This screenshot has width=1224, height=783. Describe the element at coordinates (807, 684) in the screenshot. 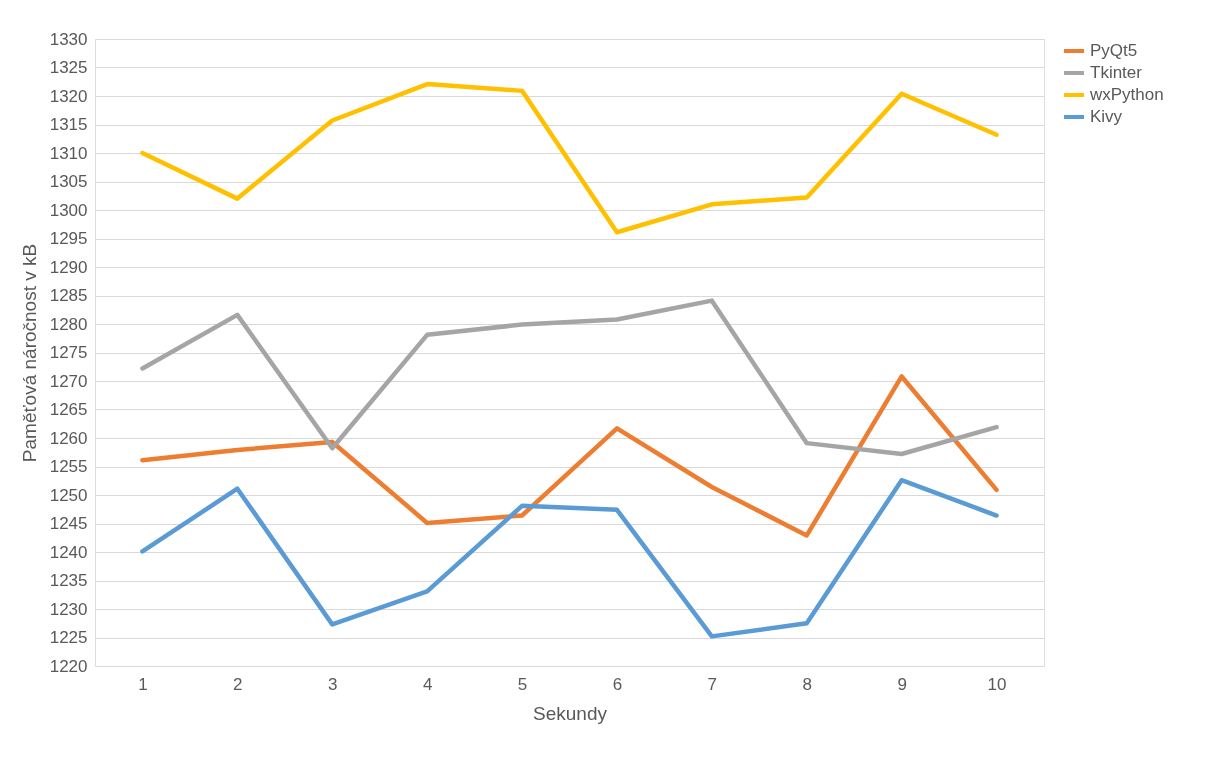

I see `x-tick-label: 8` at that location.